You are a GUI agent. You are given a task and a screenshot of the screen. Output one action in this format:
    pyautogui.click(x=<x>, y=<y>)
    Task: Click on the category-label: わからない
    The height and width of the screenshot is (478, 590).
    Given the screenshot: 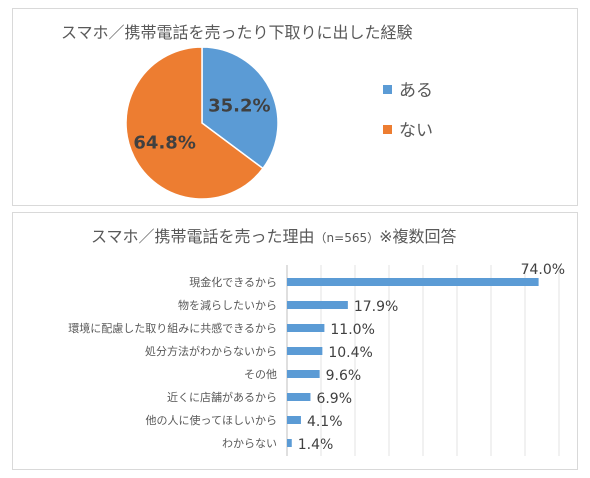 What is the action you would take?
    pyautogui.click(x=249, y=443)
    